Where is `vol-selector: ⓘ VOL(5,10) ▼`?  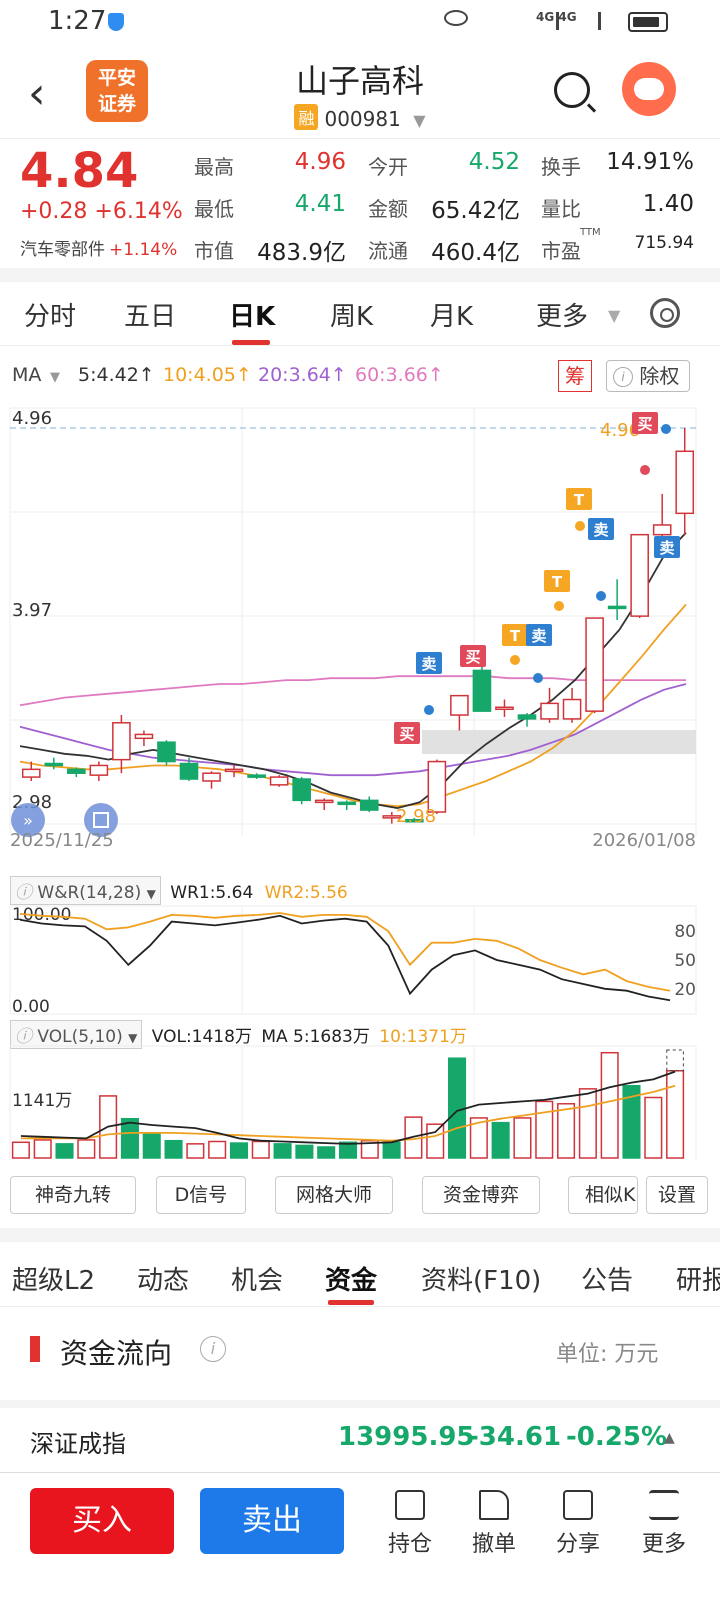 vol-selector: ⓘ VOL(5,10) ▼ is located at coordinates (76, 1034).